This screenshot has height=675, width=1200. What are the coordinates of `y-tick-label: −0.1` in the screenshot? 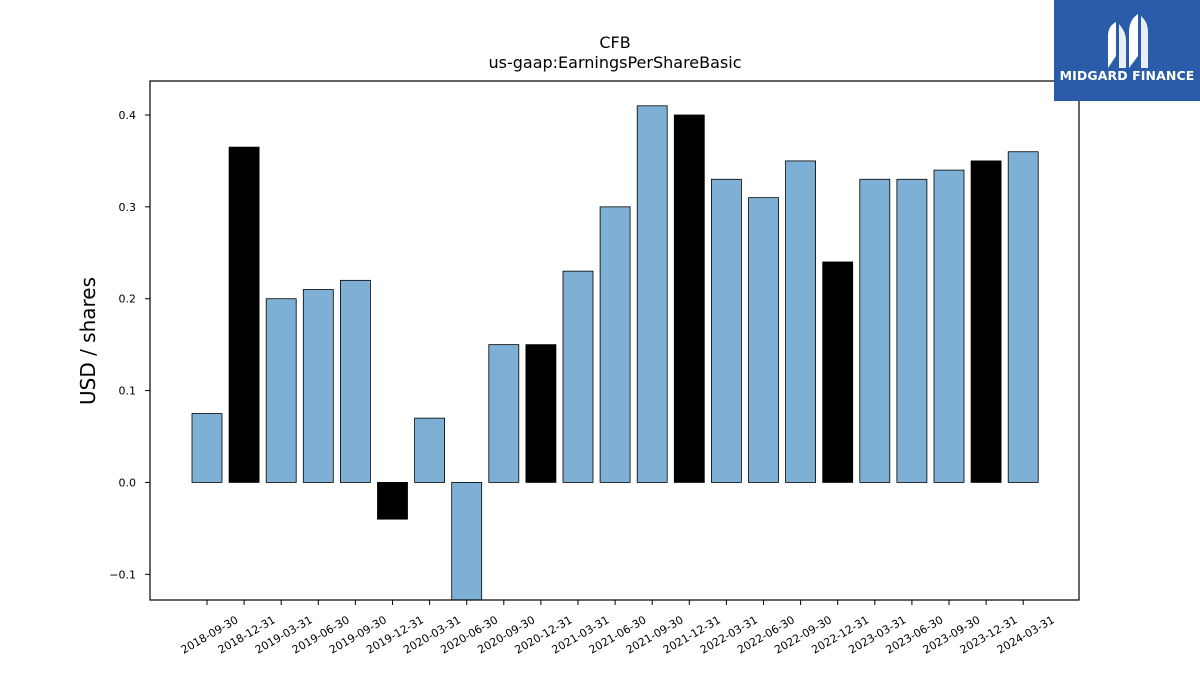 It's located at (122, 574).